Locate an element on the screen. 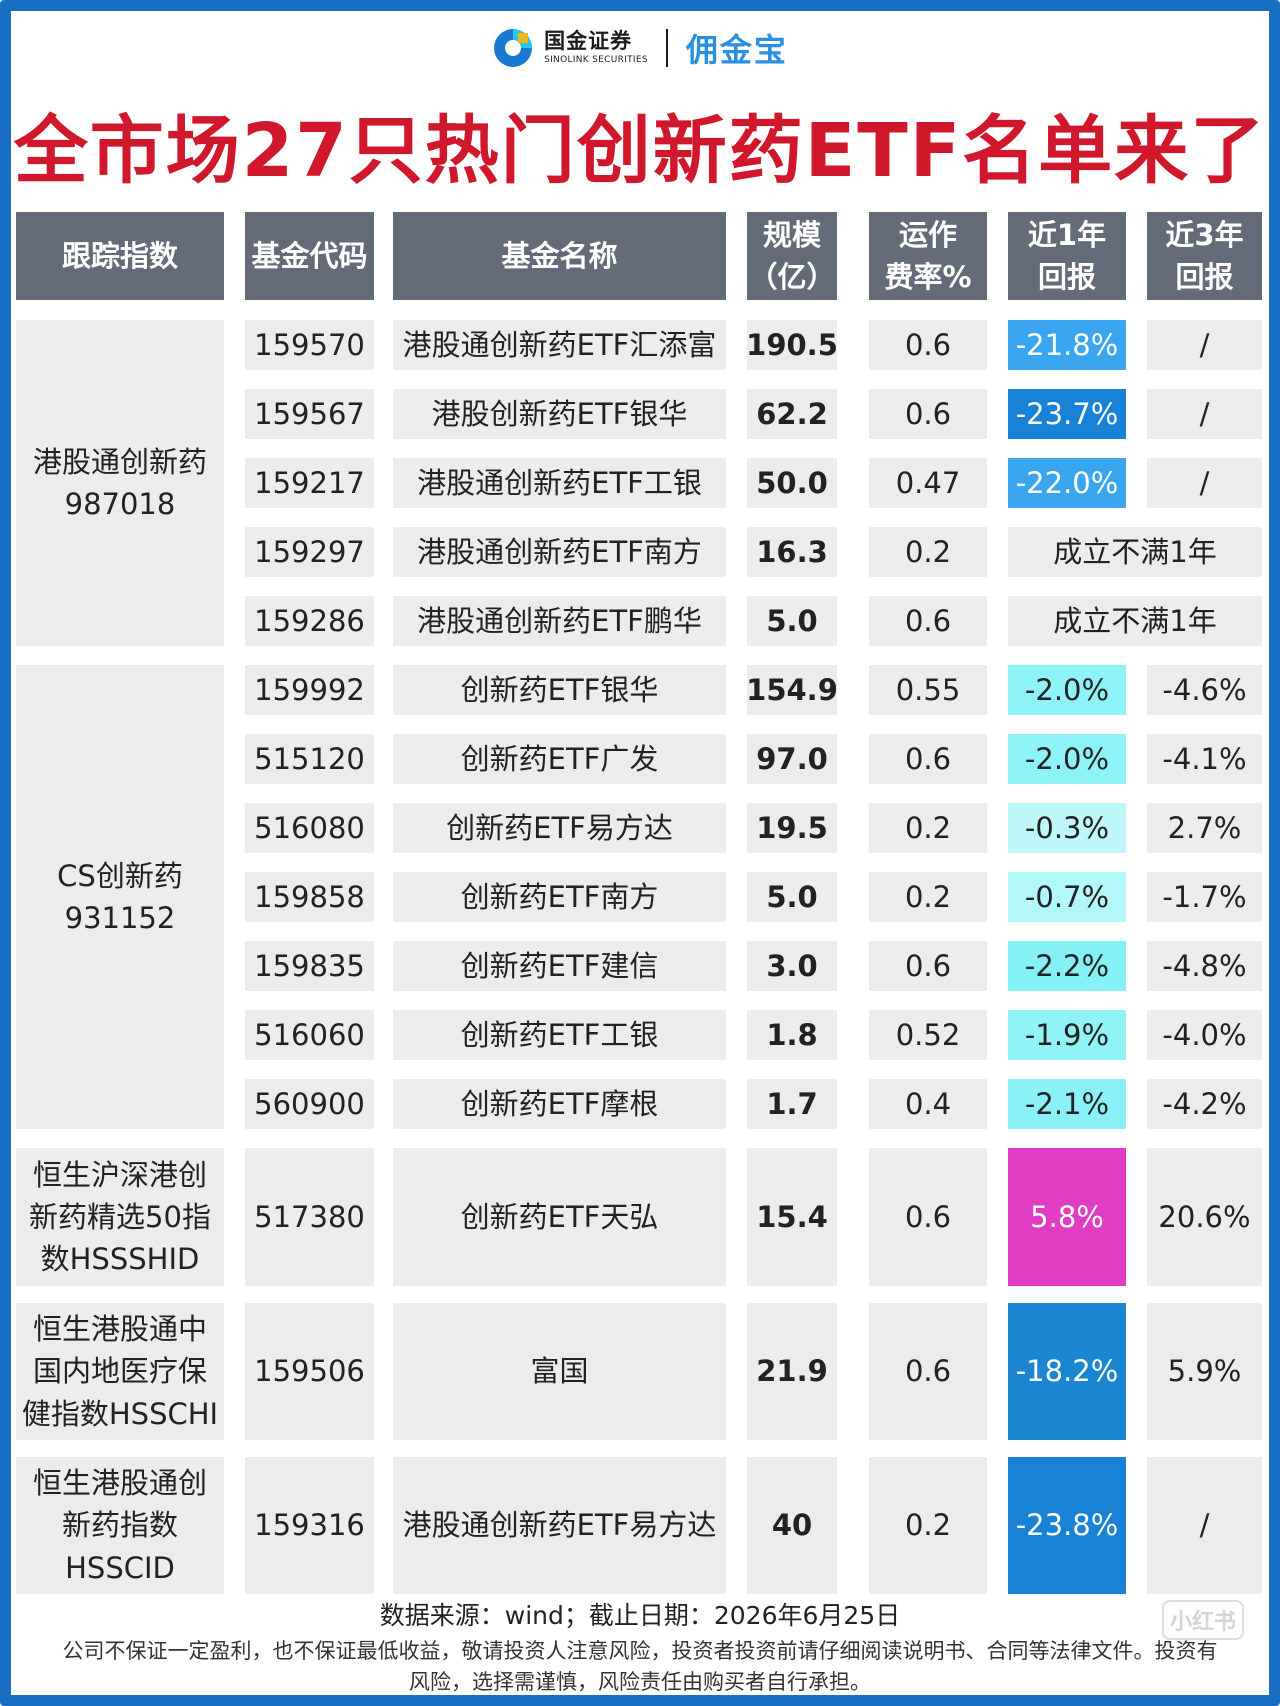 The height and width of the screenshot is (1706, 1280). fund-name: 港股通创新药ETF易方达 is located at coordinates (559, 1525).